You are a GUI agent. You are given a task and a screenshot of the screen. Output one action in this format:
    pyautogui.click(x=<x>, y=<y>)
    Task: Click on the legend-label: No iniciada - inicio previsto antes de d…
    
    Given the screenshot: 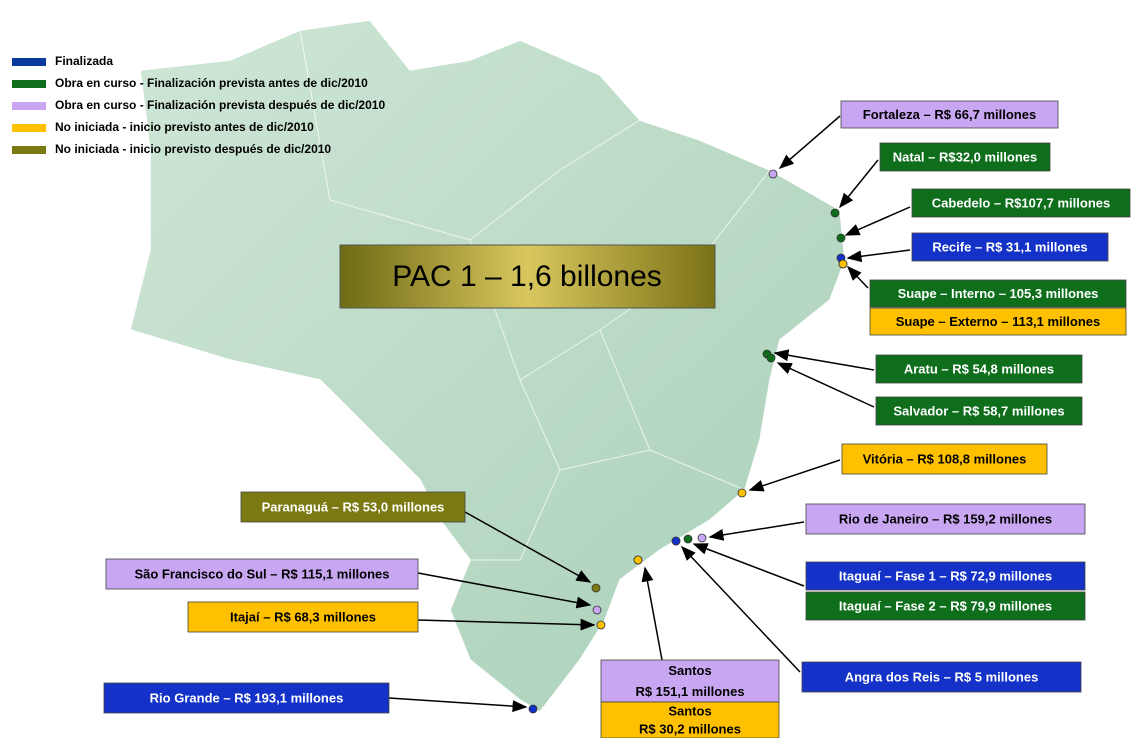 What is the action you would take?
    pyautogui.click(x=184, y=127)
    